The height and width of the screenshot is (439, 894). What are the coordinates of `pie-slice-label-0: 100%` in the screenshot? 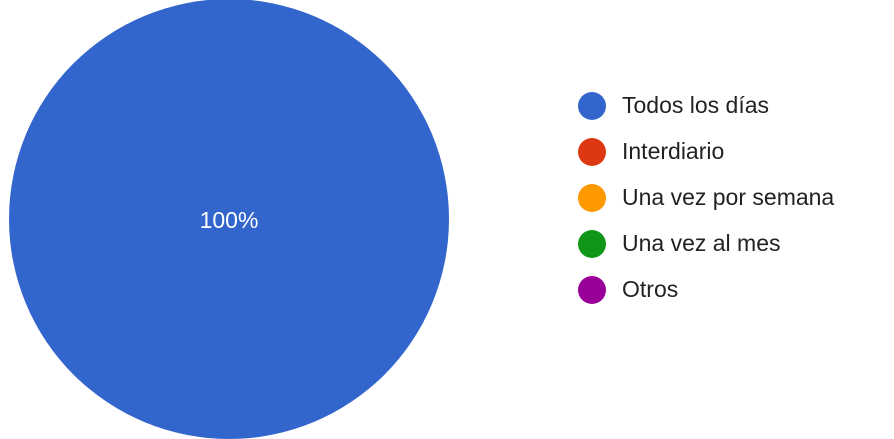 It's located at (229, 220).